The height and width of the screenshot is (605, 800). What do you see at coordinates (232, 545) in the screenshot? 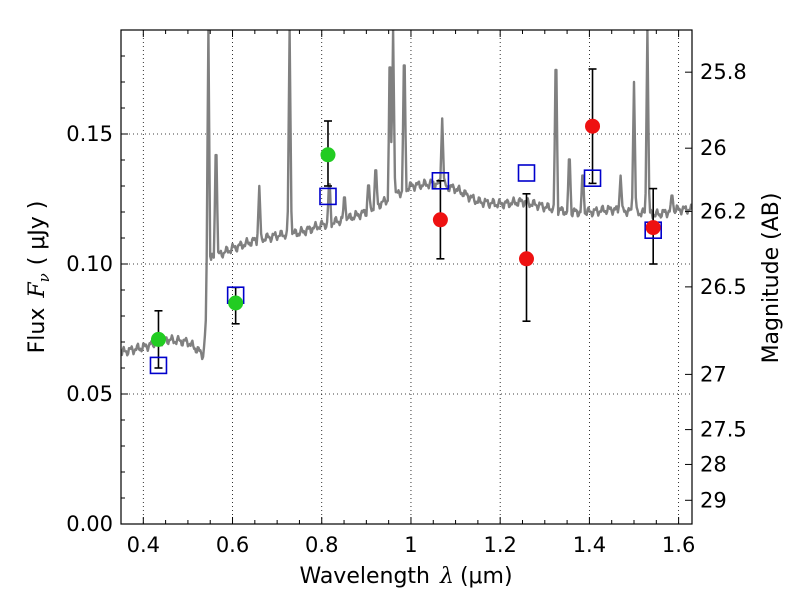
I see `x-tick-label: 0.6` at bounding box center [232, 545].